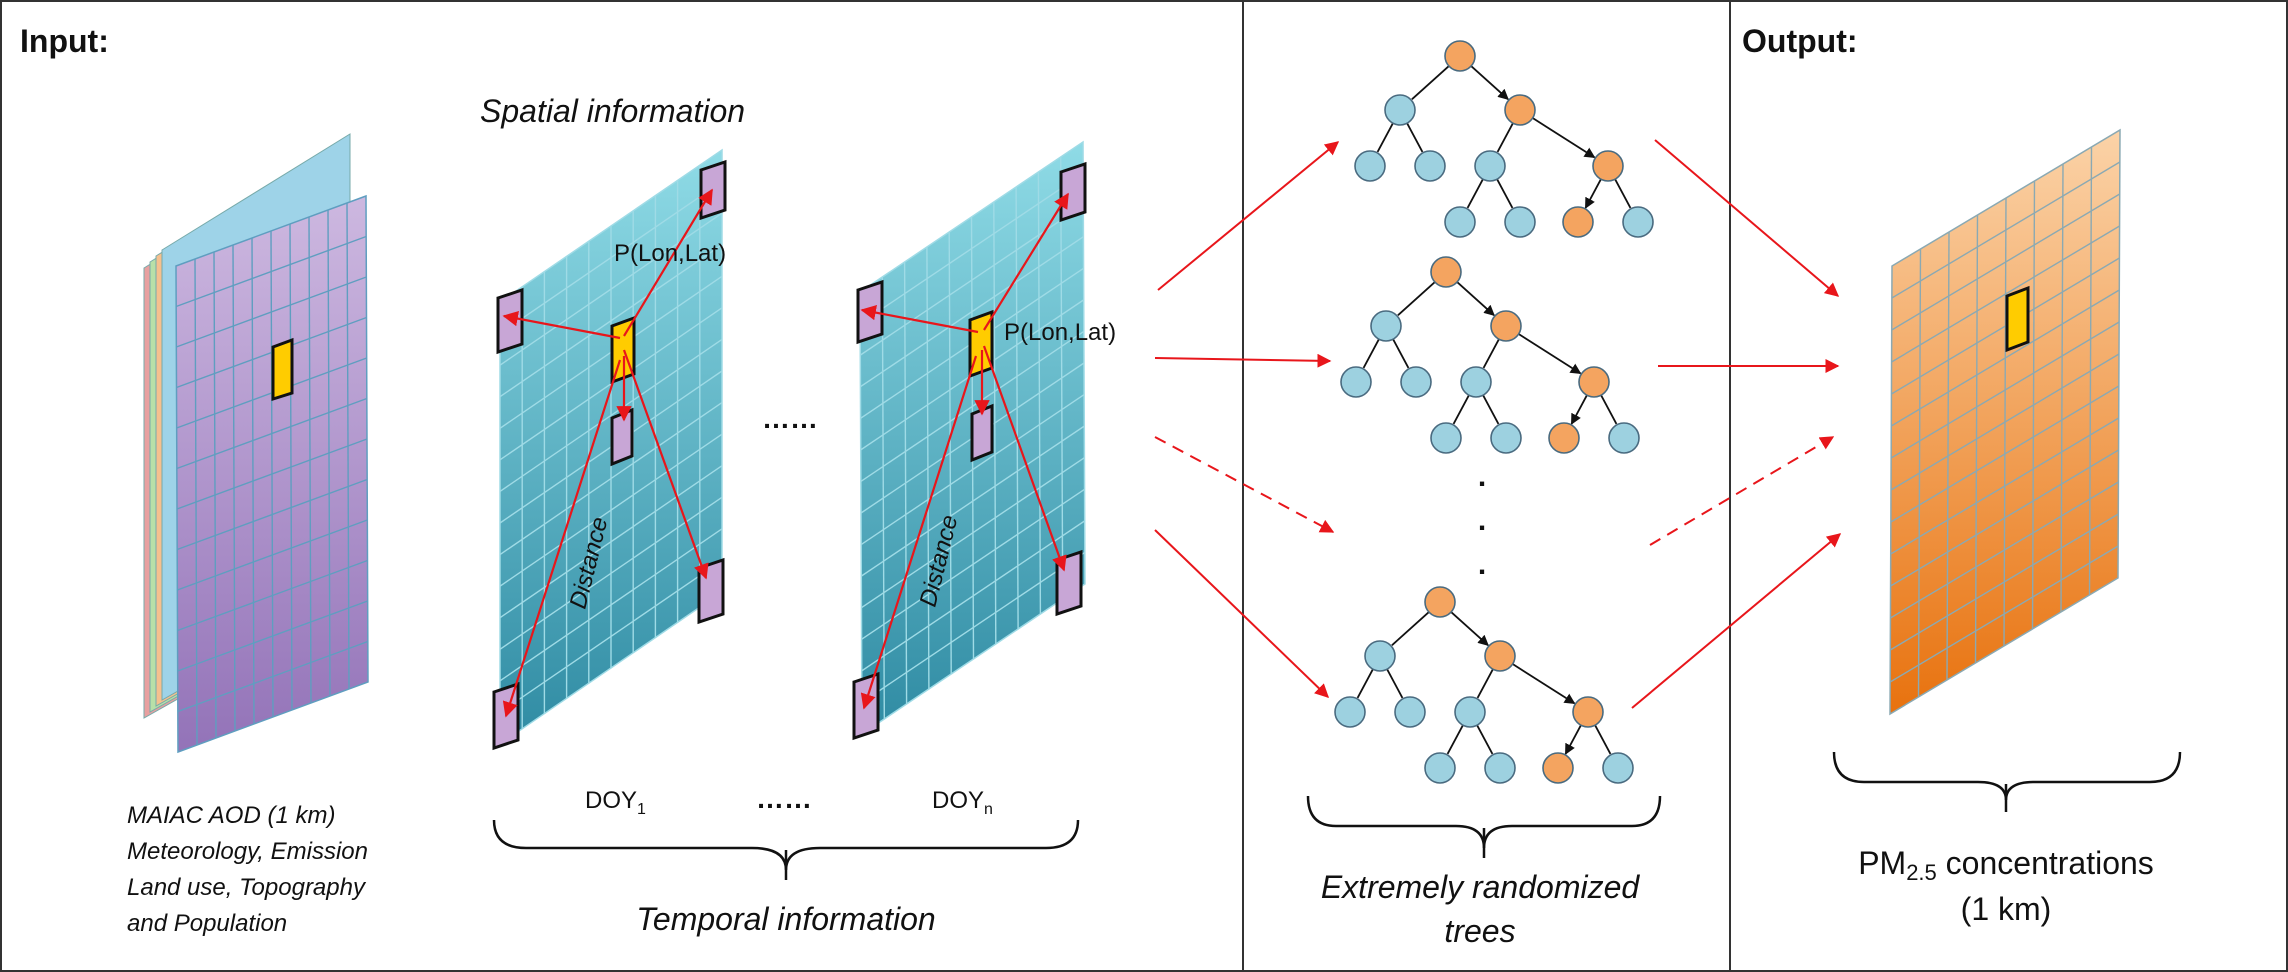 The width and height of the screenshot is (2288, 972). What do you see at coordinates (982, 433) in the screenshot?
I see `doy-n-below-cell` at bounding box center [982, 433].